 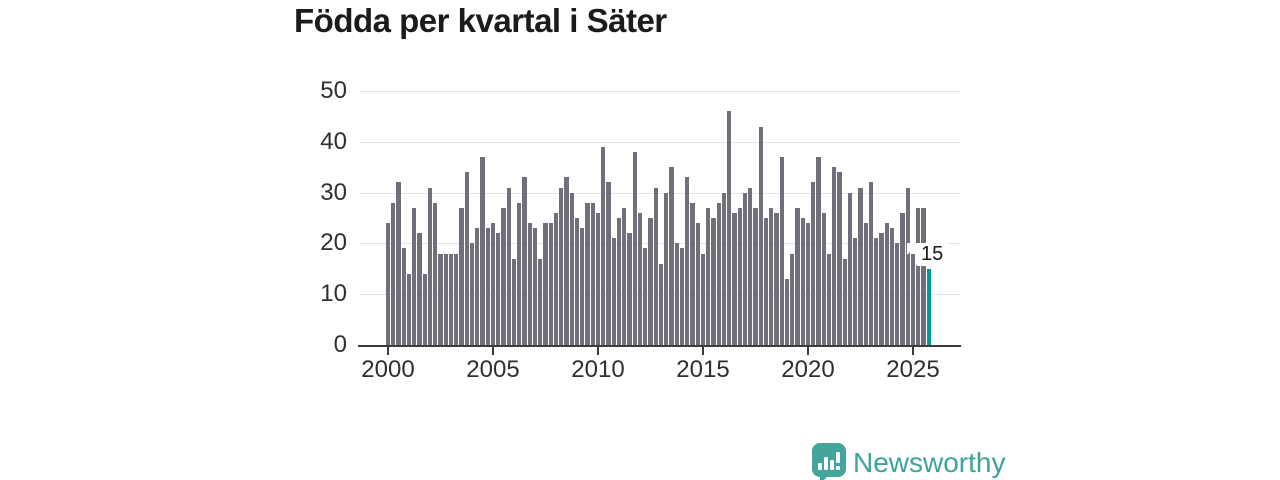 I want to click on x-axis-tick-2010, so click(x=598, y=351).